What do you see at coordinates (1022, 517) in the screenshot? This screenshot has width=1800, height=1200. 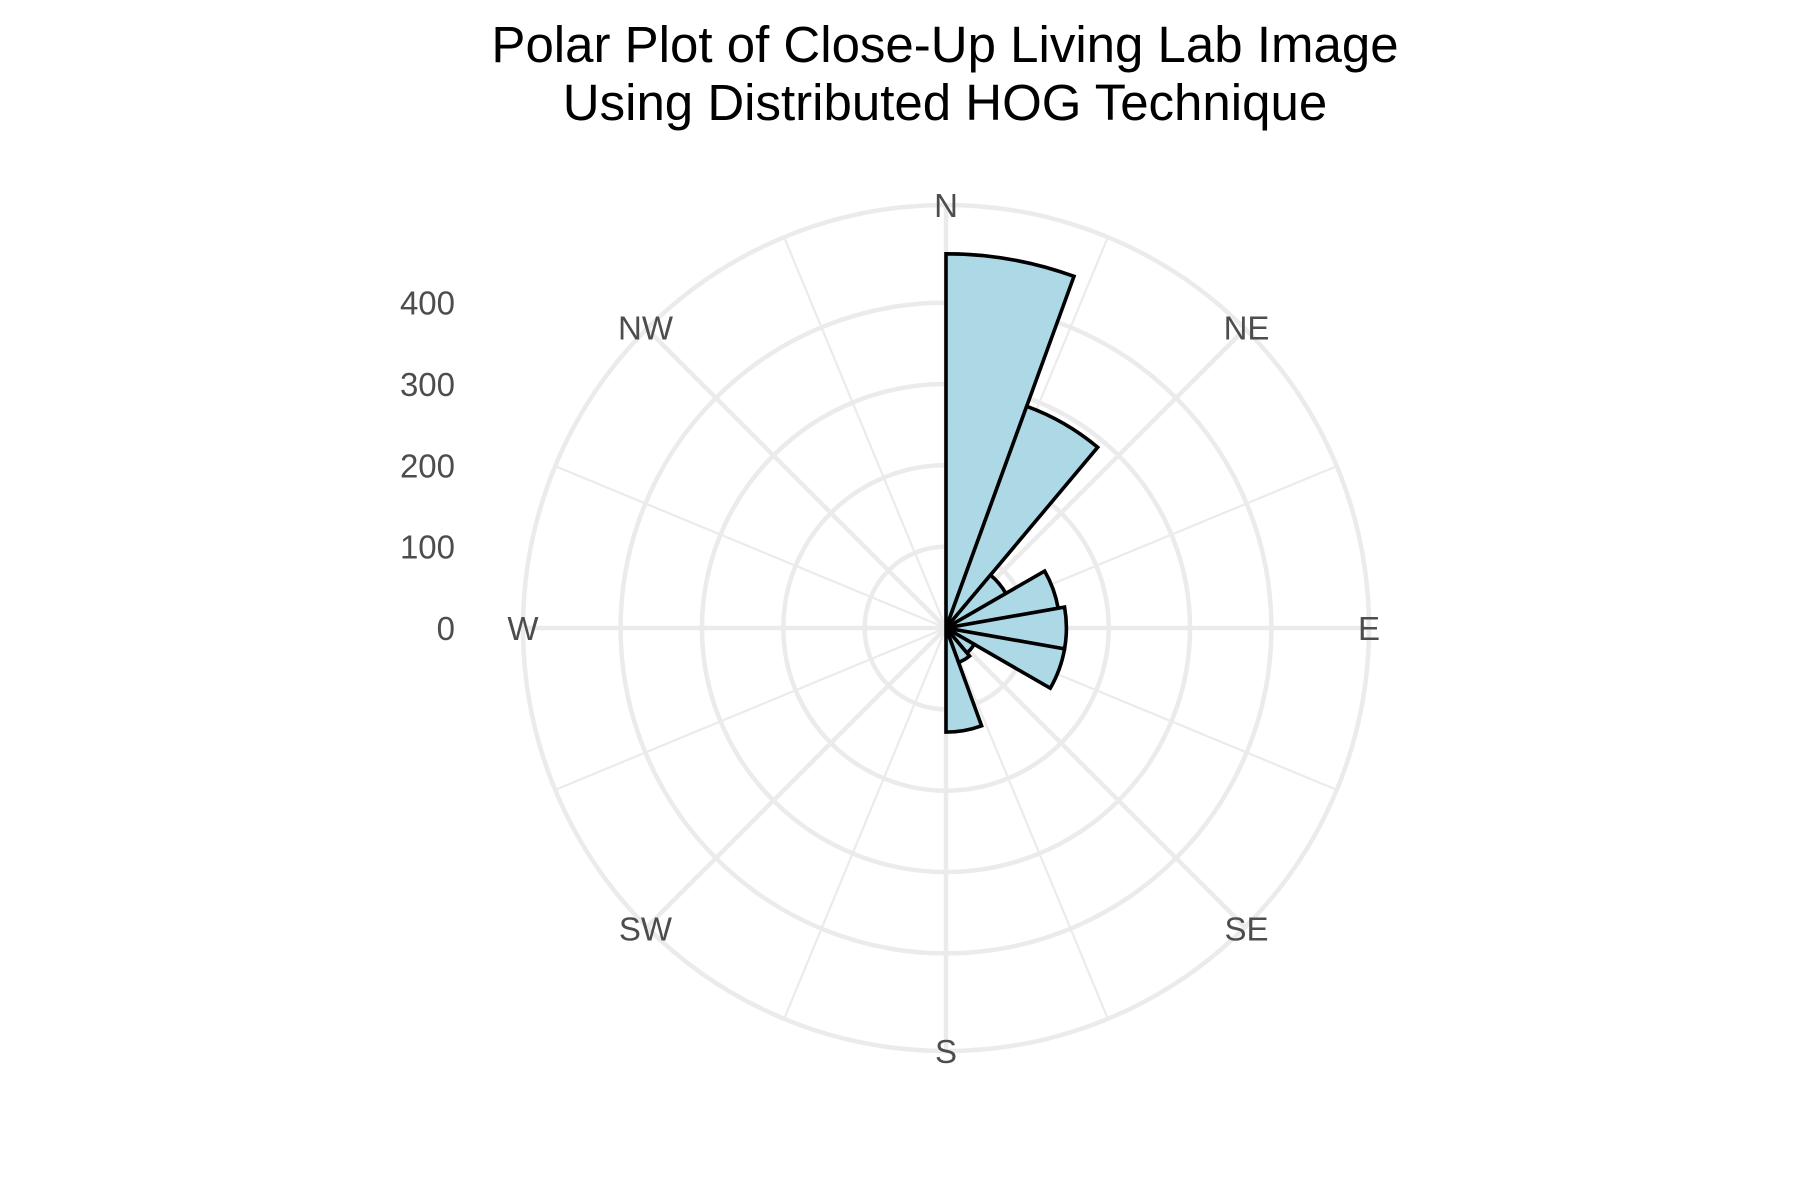 I see `bar-30deg` at bounding box center [1022, 517].